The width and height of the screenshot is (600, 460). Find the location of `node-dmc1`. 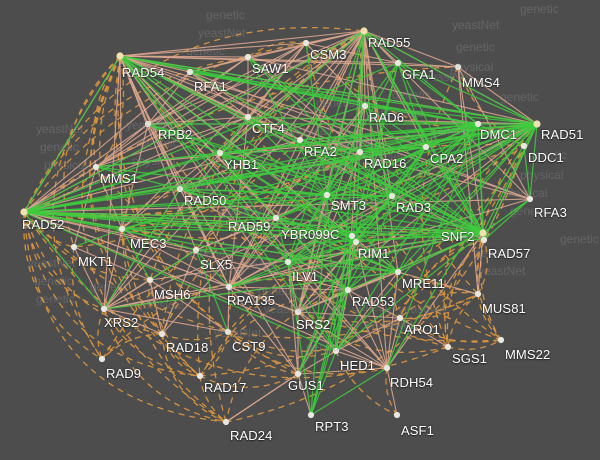

node-dmc1 is located at coordinates (478, 124).